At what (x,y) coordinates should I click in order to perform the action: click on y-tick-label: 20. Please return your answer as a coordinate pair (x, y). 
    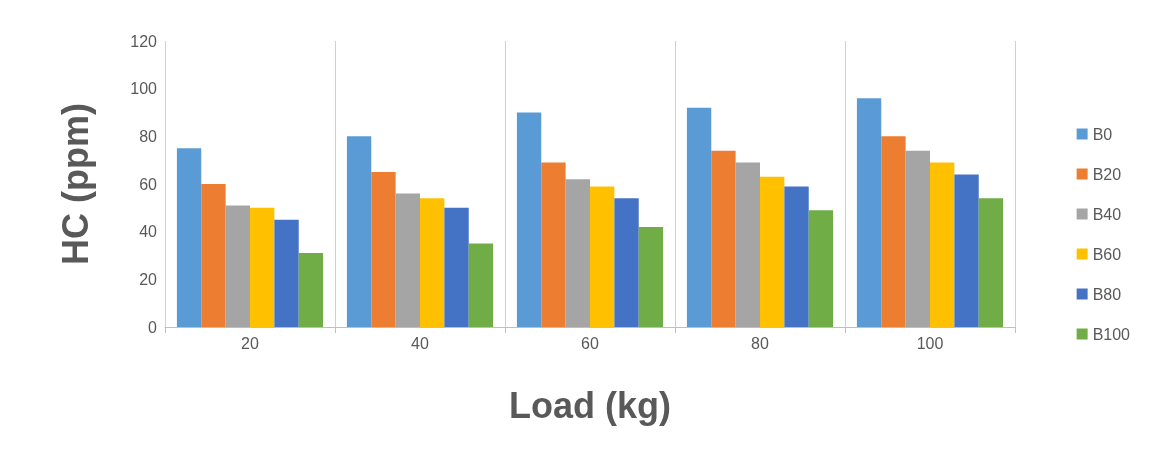
    Looking at the image, I should click on (148, 279).